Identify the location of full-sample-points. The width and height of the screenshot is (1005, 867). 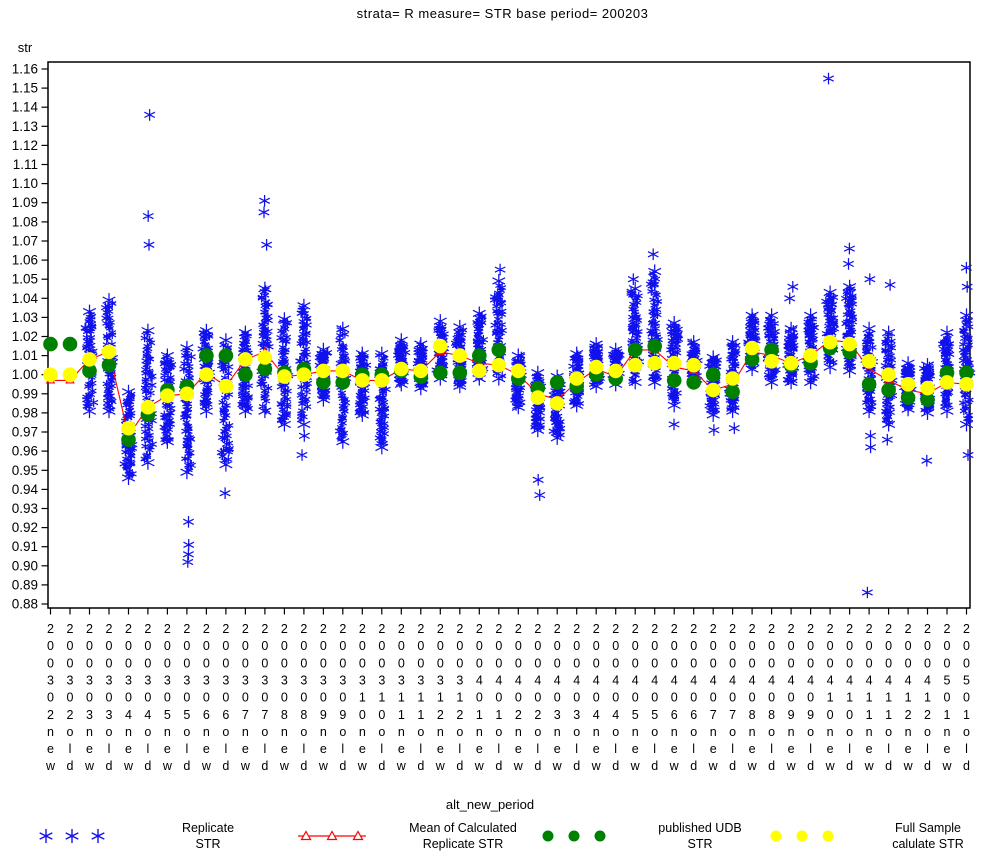
(508, 385).